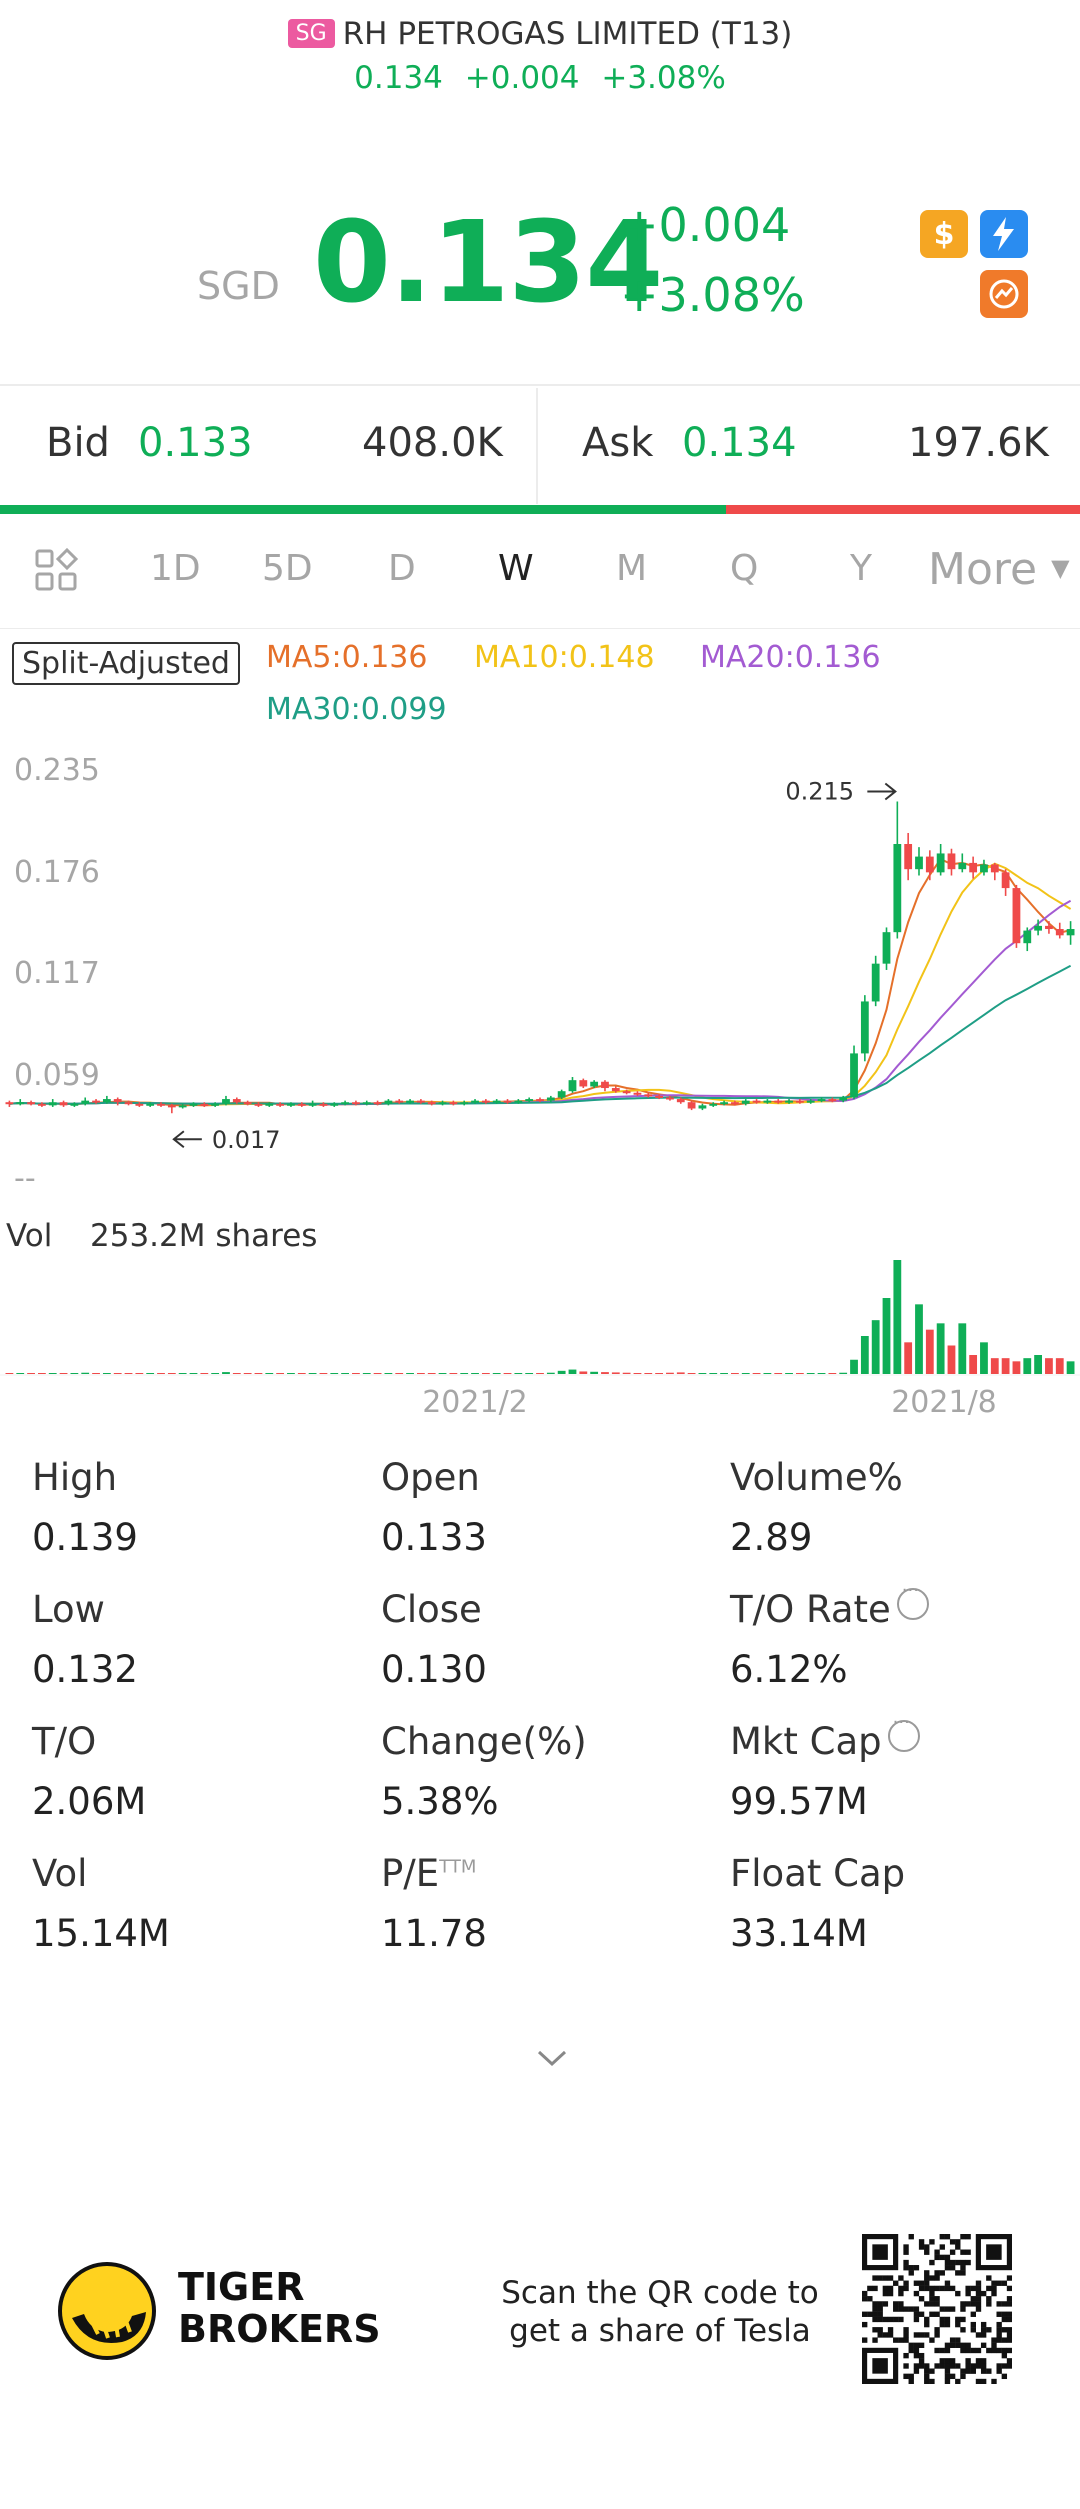 The width and height of the screenshot is (1080, 2509). What do you see at coordinates (937, 2309) in the screenshot?
I see `qr-code` at bounding box center [937, 2309].